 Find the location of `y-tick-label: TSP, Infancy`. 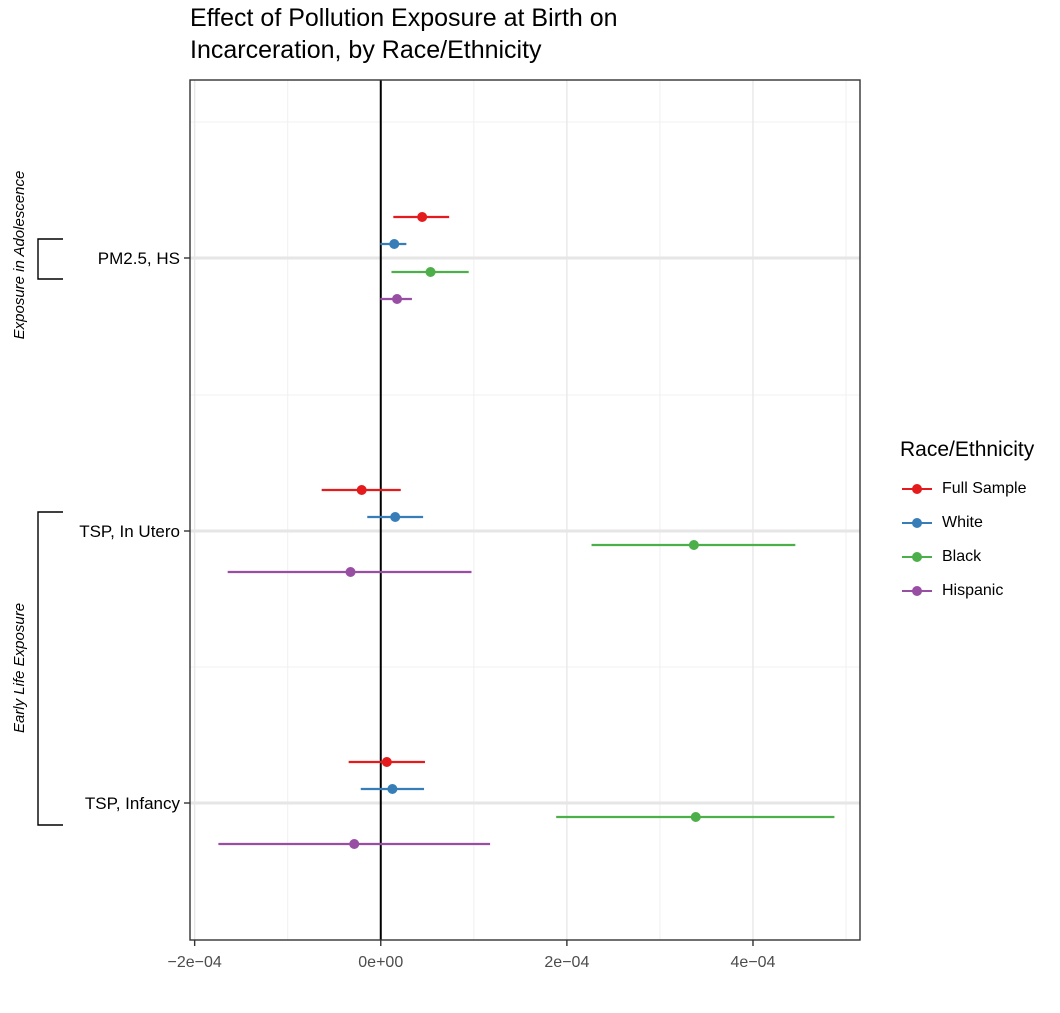

y-tick-label: TSP, Infancy is located at coordinates (133, 803).